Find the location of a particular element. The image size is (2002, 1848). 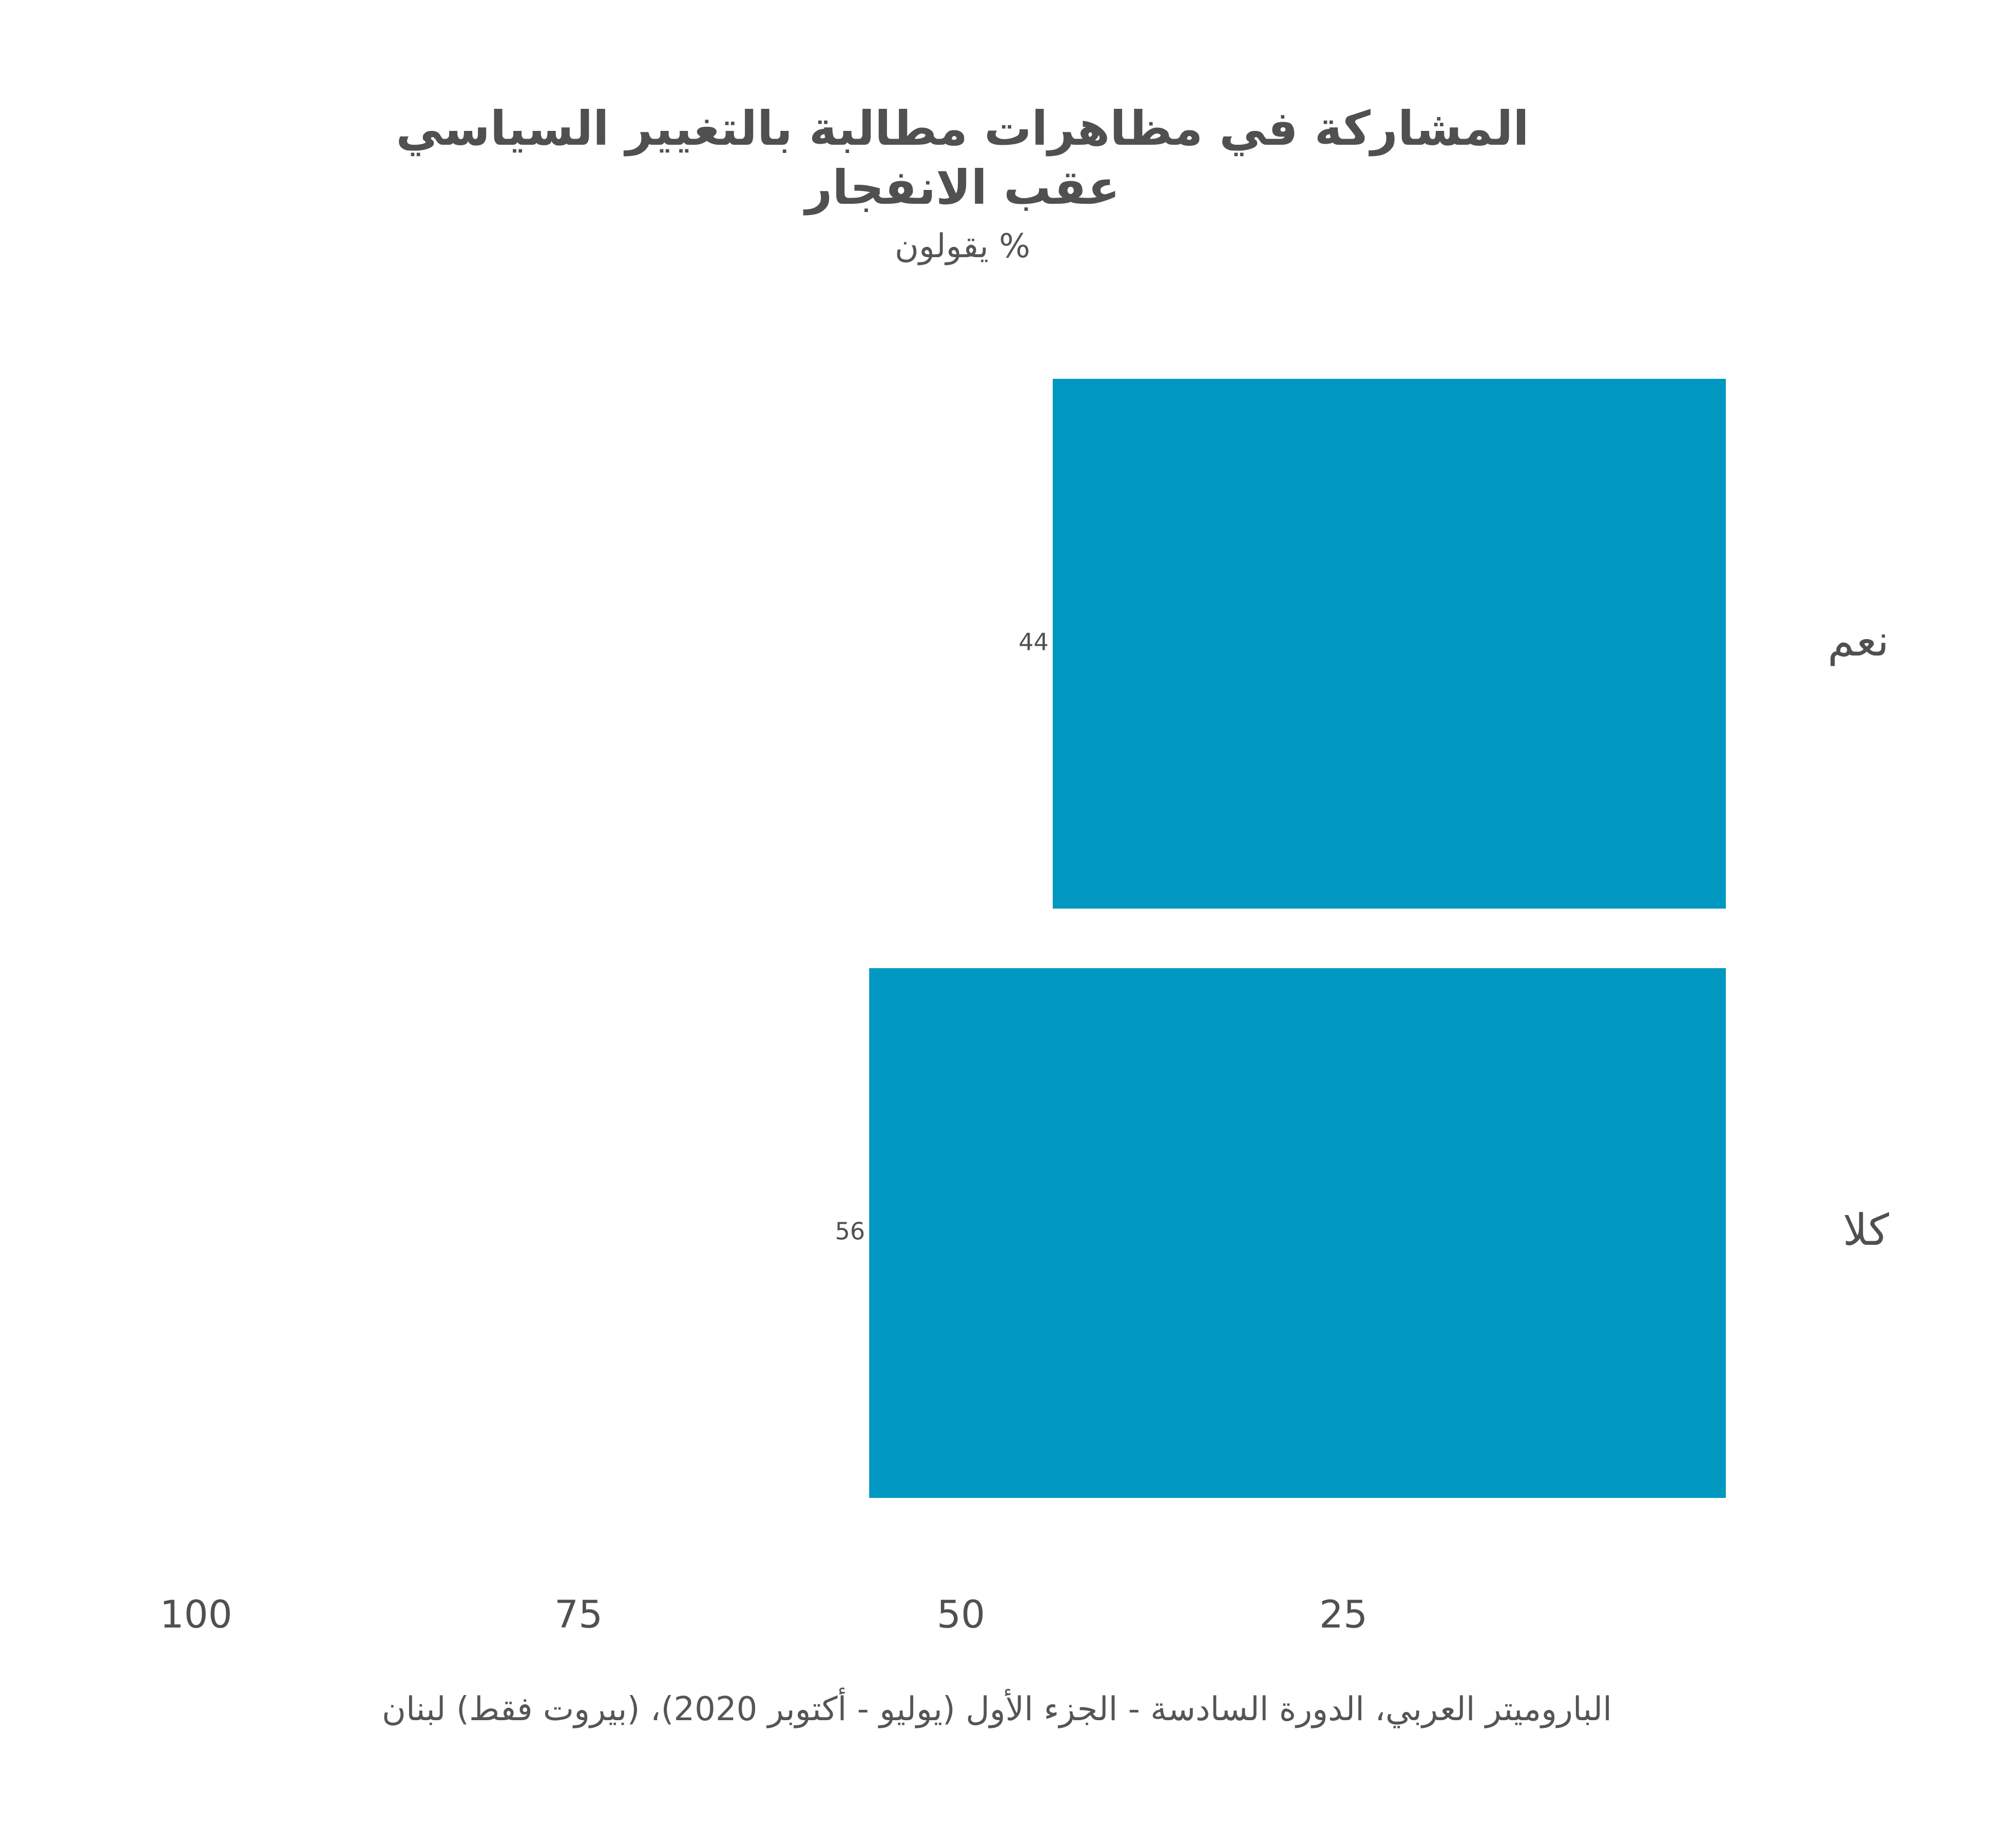

chart-subtitle: % يقولون is located at coordinates (962, 246).